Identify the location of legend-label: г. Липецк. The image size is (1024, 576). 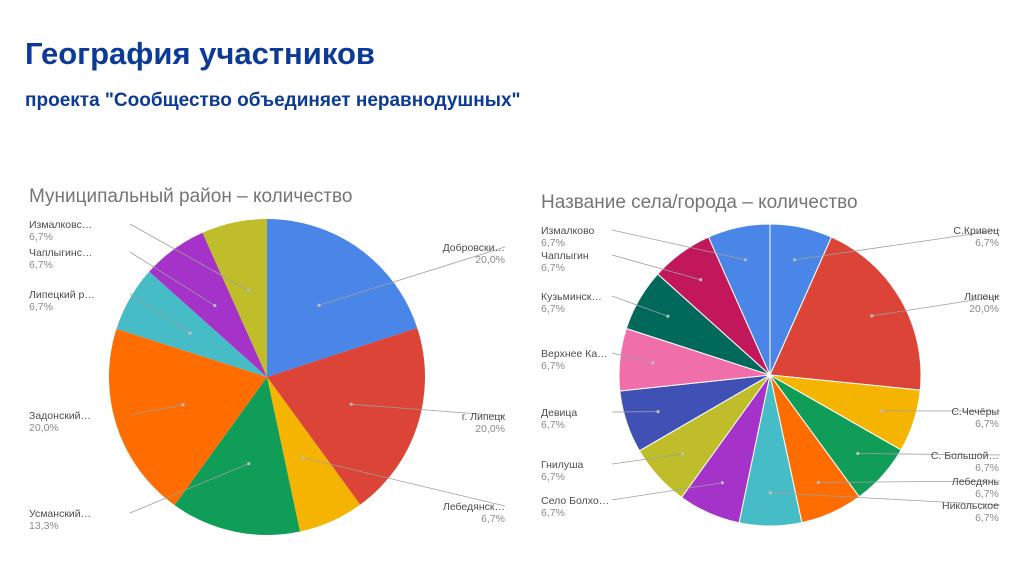
(484, 417).